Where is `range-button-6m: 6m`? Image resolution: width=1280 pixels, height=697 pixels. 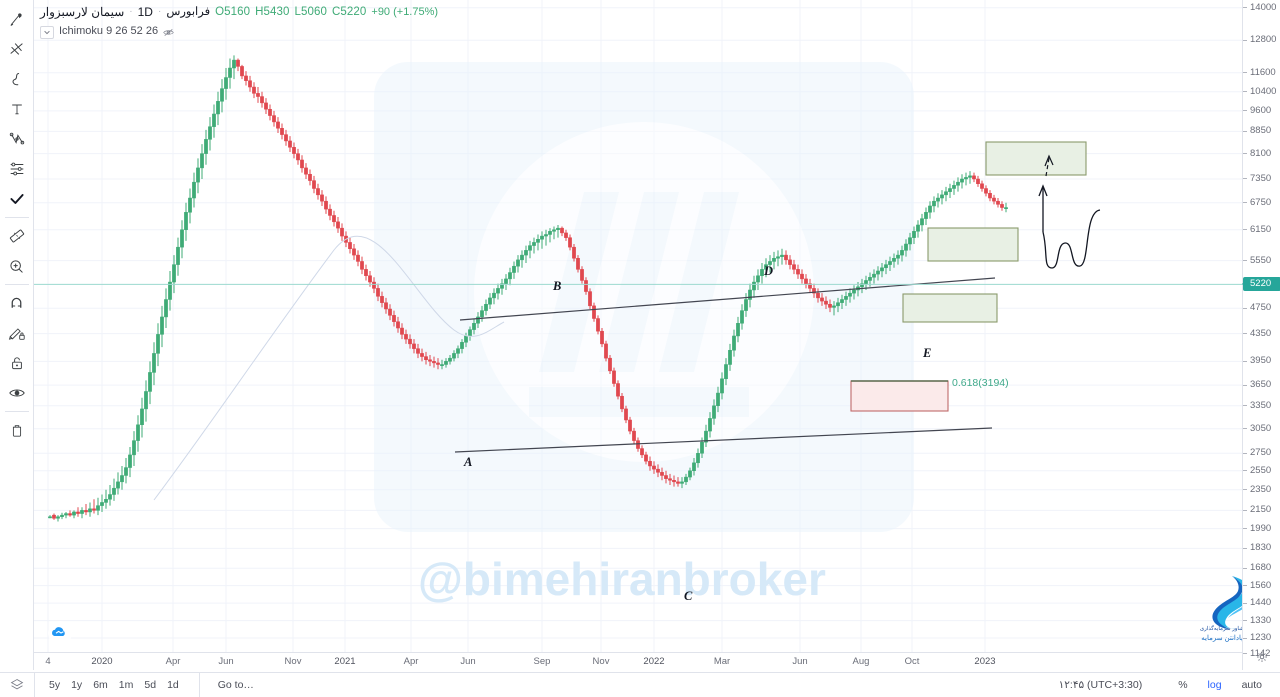
range-button-6m: 6m is located at coordinates (100, 685).